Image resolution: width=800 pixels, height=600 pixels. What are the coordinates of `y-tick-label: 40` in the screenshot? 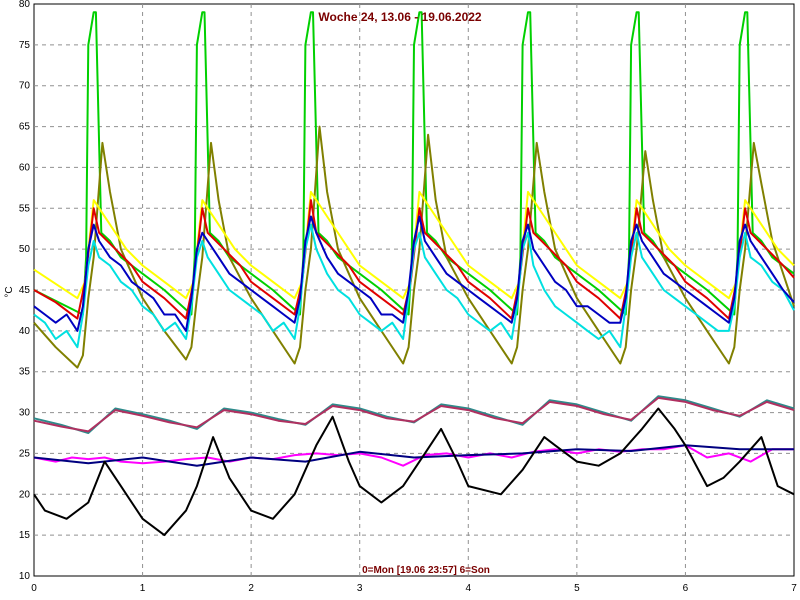 It's located at (25, 331).